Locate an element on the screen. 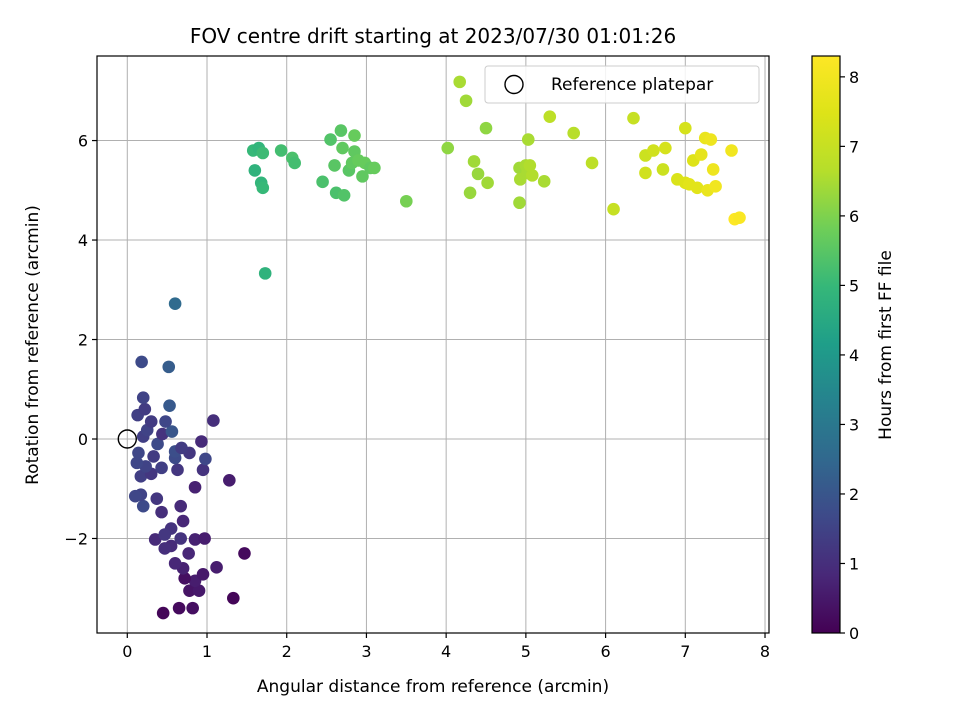 This screenshot has width=960, height=720. y-tick-label: 2 is located at coordinates (83, 340).